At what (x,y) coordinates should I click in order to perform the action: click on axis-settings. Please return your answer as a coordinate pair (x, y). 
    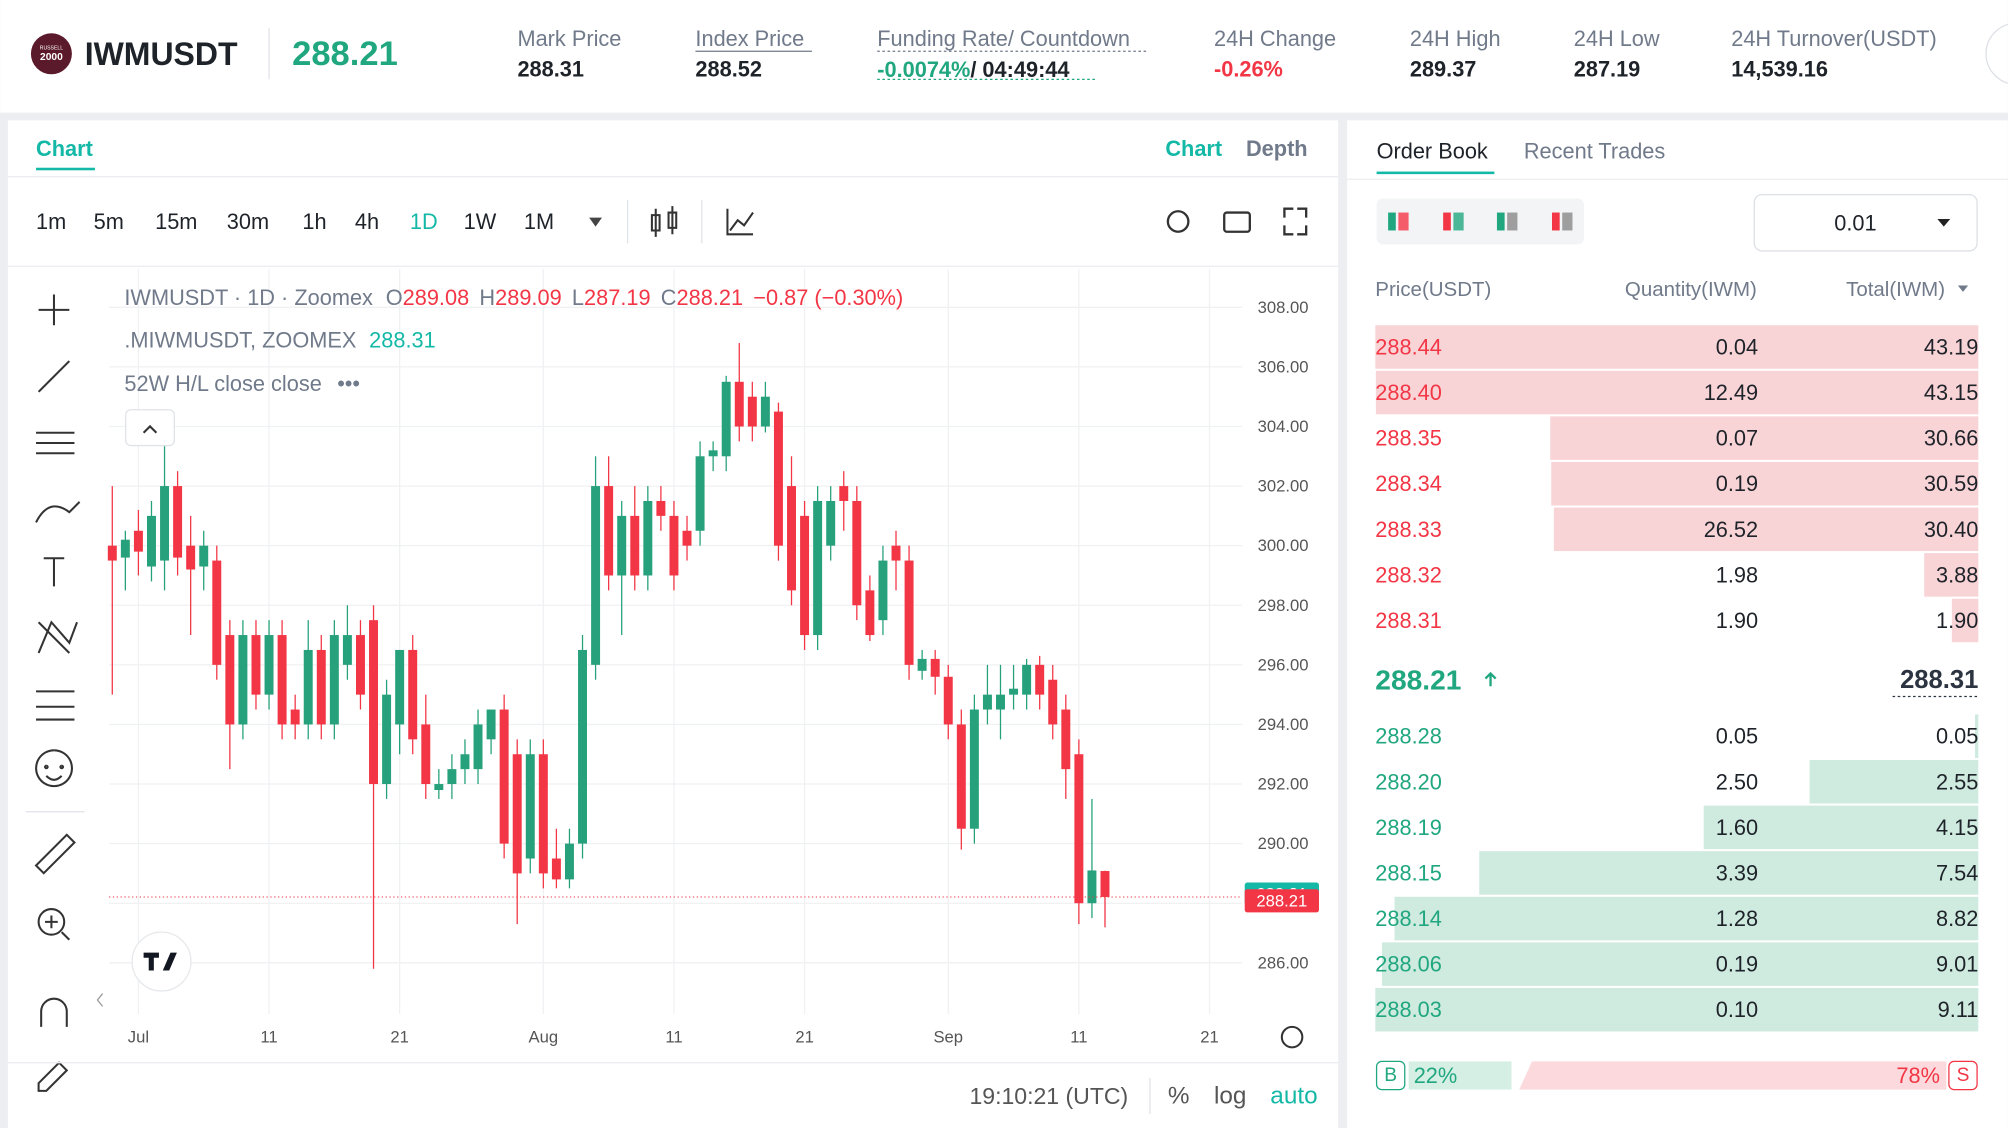
    Looking at the image, I should click on (1292, 1037).